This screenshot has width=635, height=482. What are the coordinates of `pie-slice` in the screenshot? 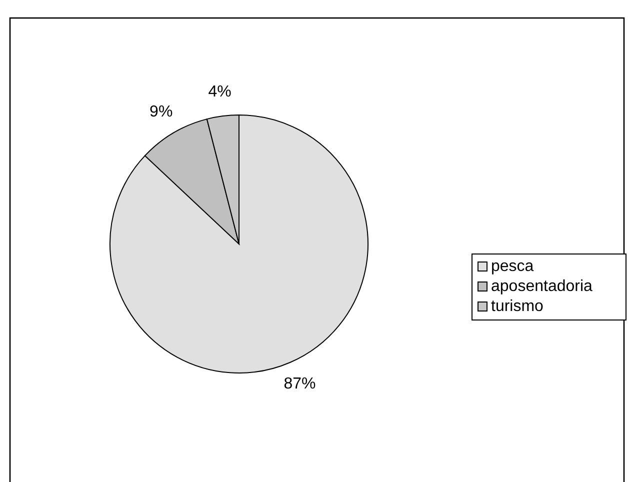 It's located at (192, 181).